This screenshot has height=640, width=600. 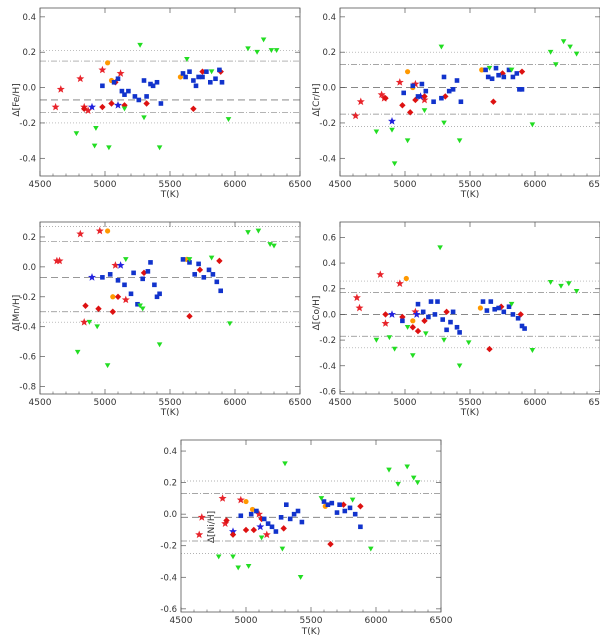 I want to click on panel-co-ylabel: Δ[Co/H], so click(x=317, y=313).